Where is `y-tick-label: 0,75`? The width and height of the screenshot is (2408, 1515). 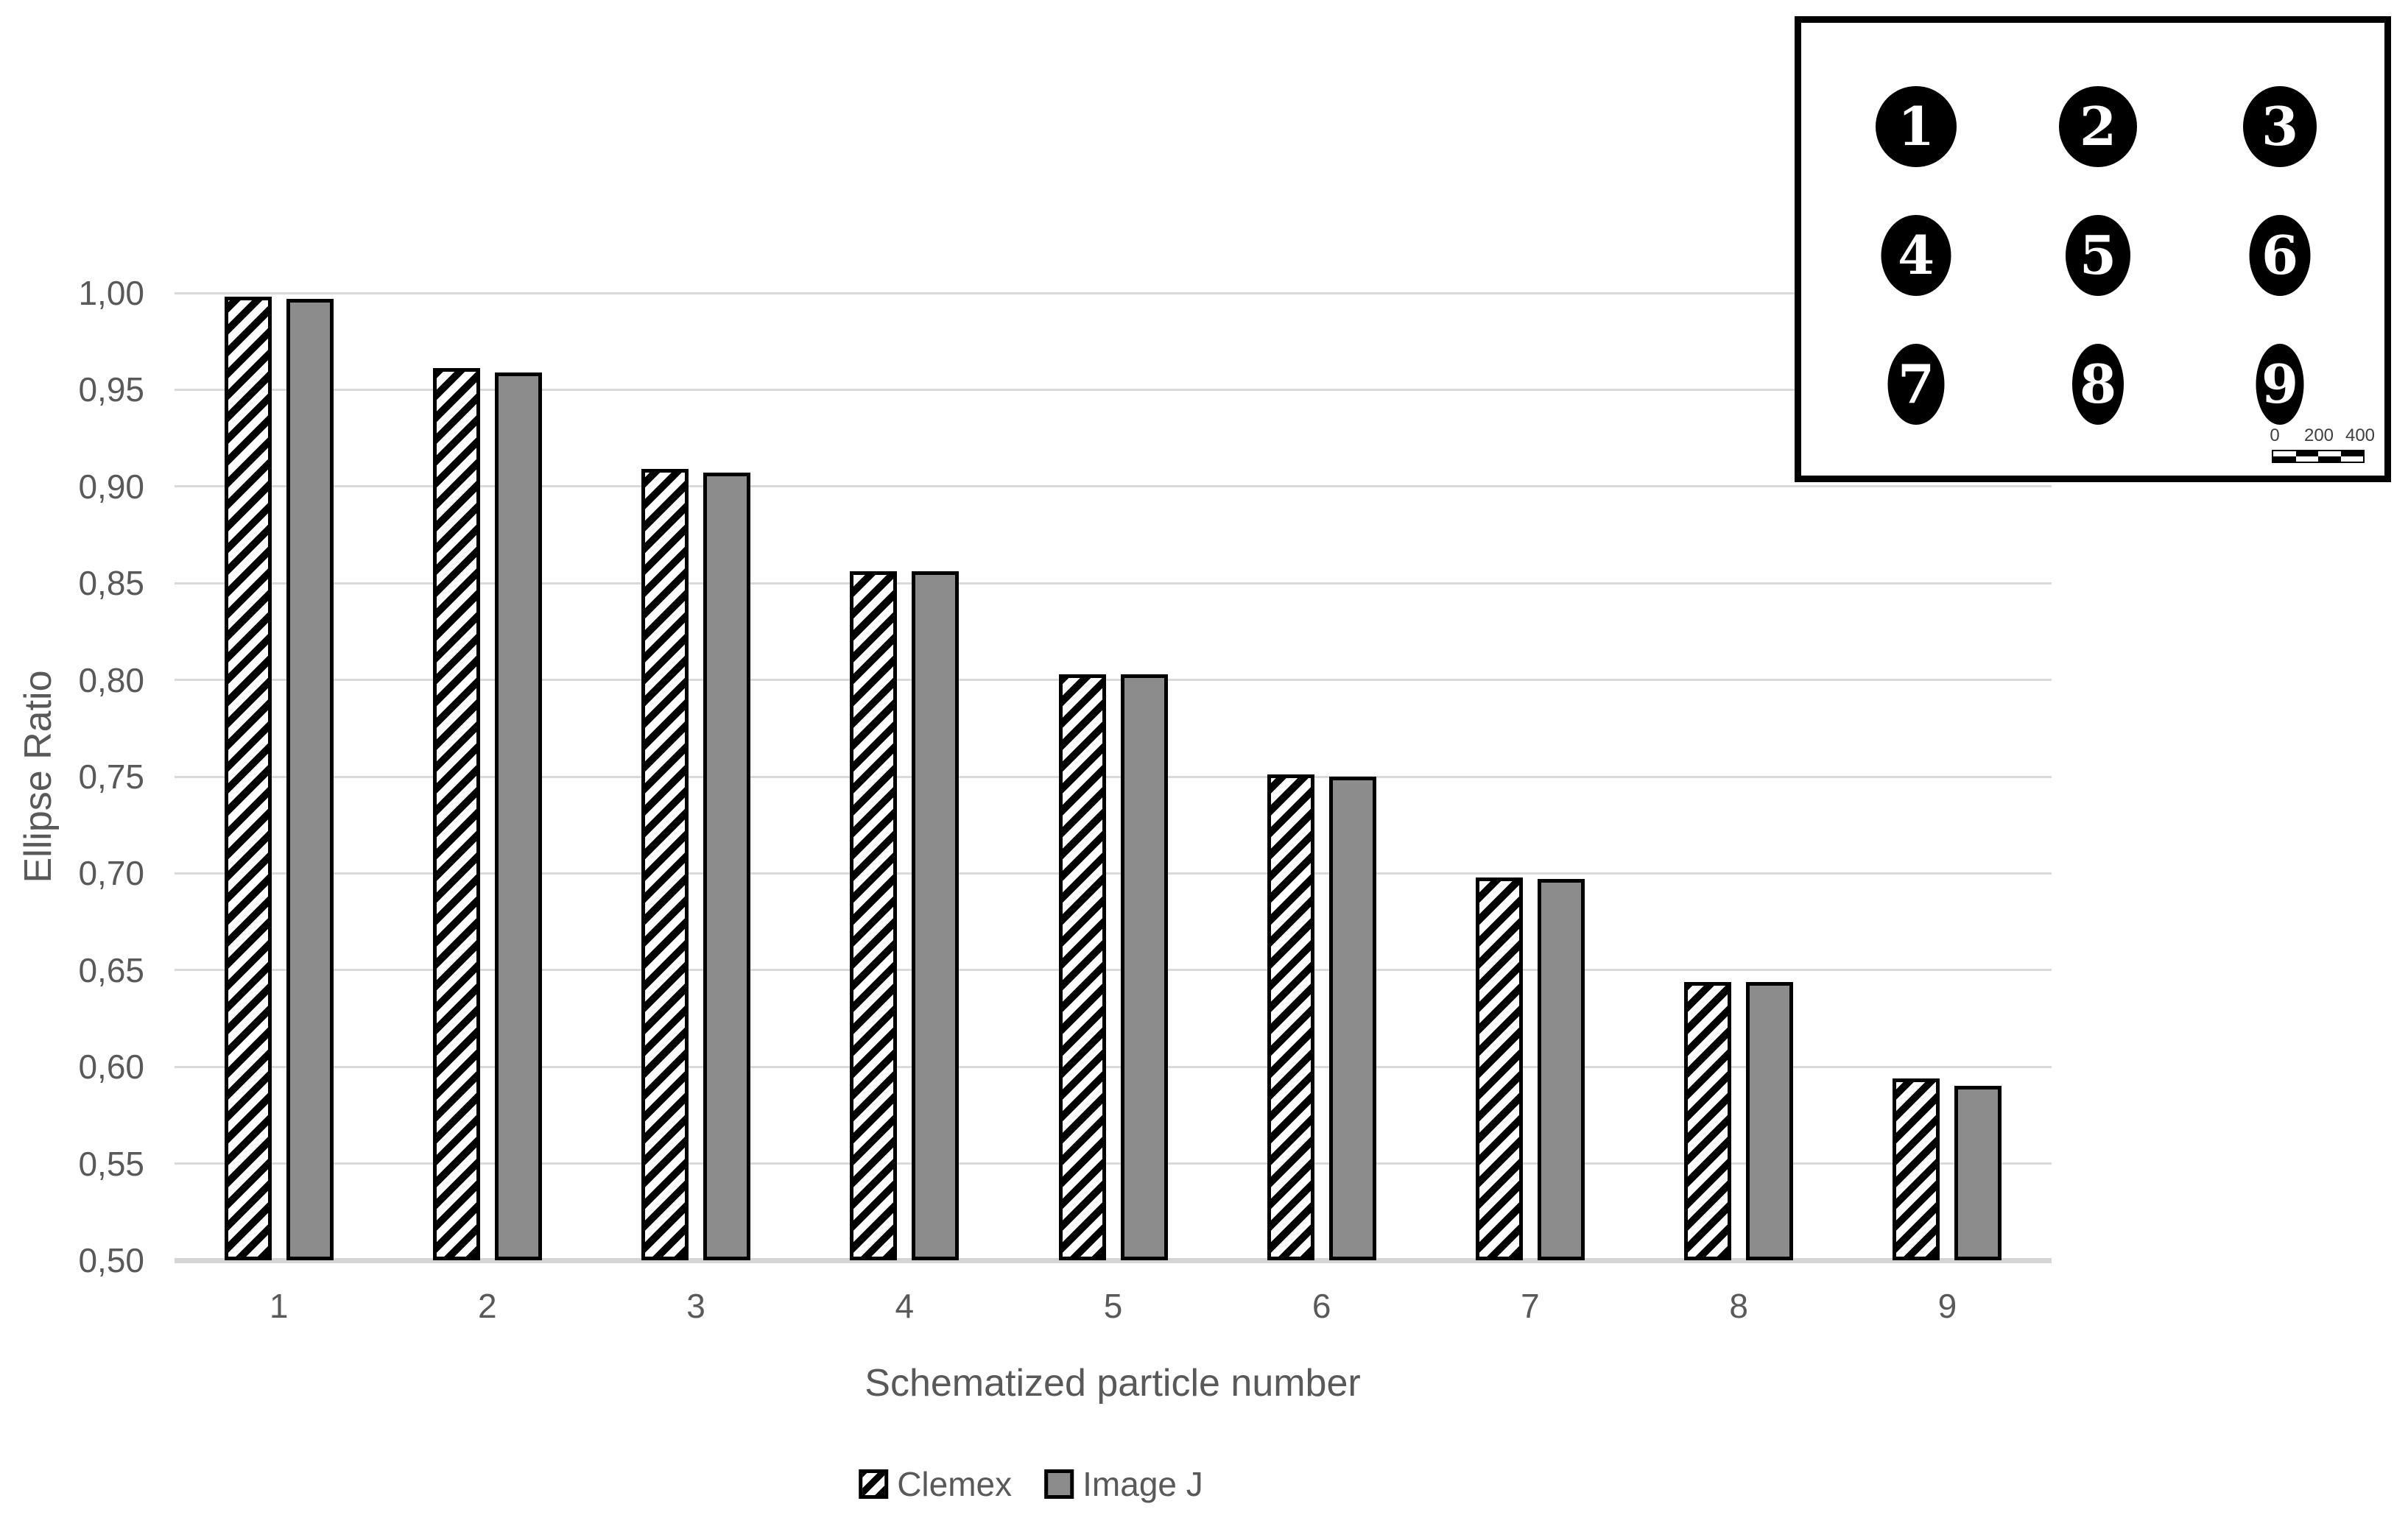
y-tick-label: 0,75 is located at coordinates (111, 777).